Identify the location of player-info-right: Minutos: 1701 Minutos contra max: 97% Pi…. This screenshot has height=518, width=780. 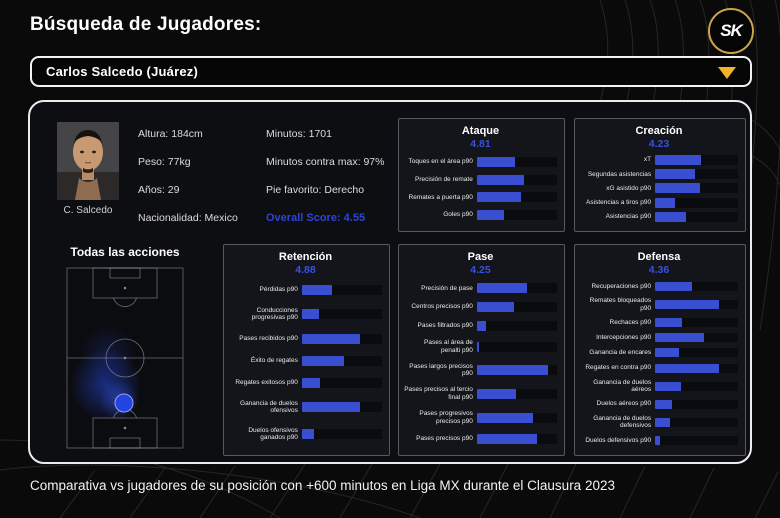
(336, 176).